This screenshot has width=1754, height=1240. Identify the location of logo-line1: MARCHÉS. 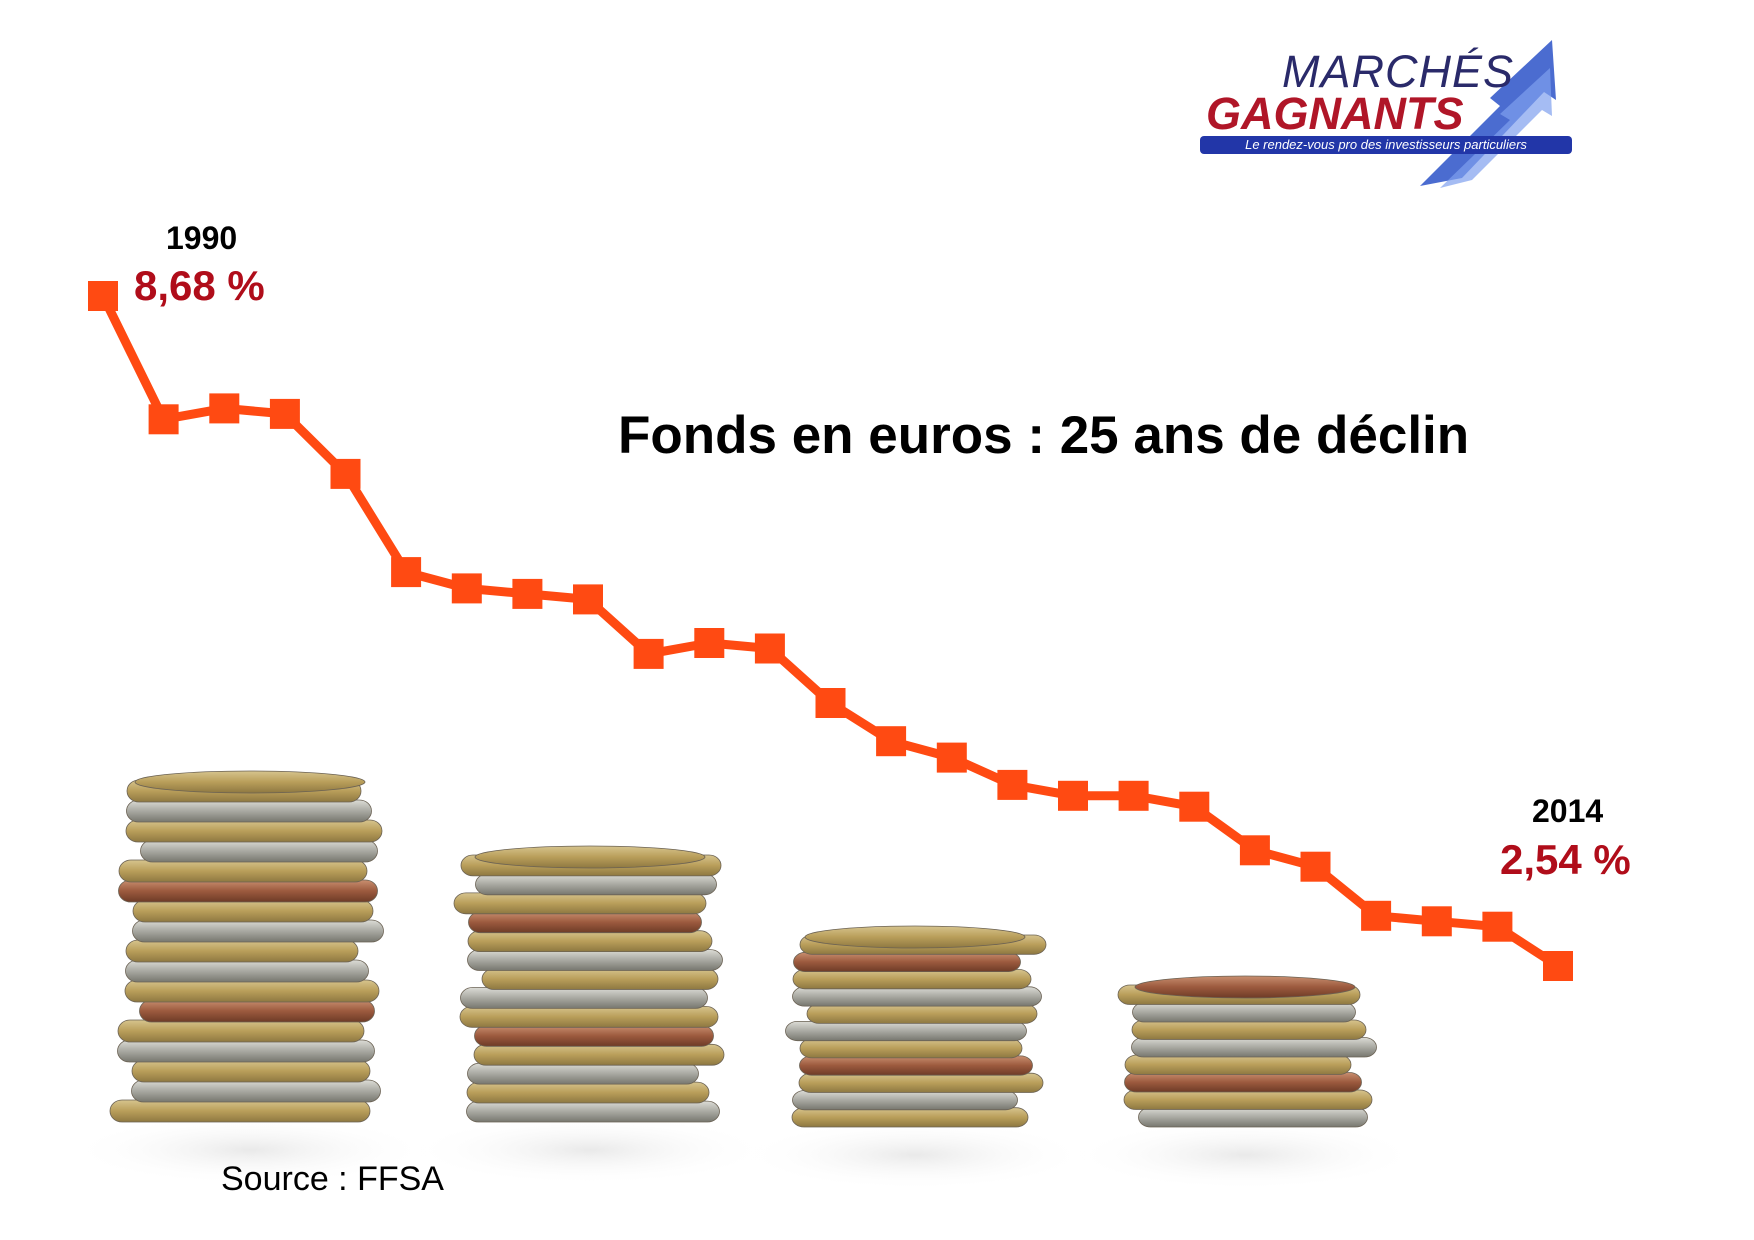
(1398, 71).